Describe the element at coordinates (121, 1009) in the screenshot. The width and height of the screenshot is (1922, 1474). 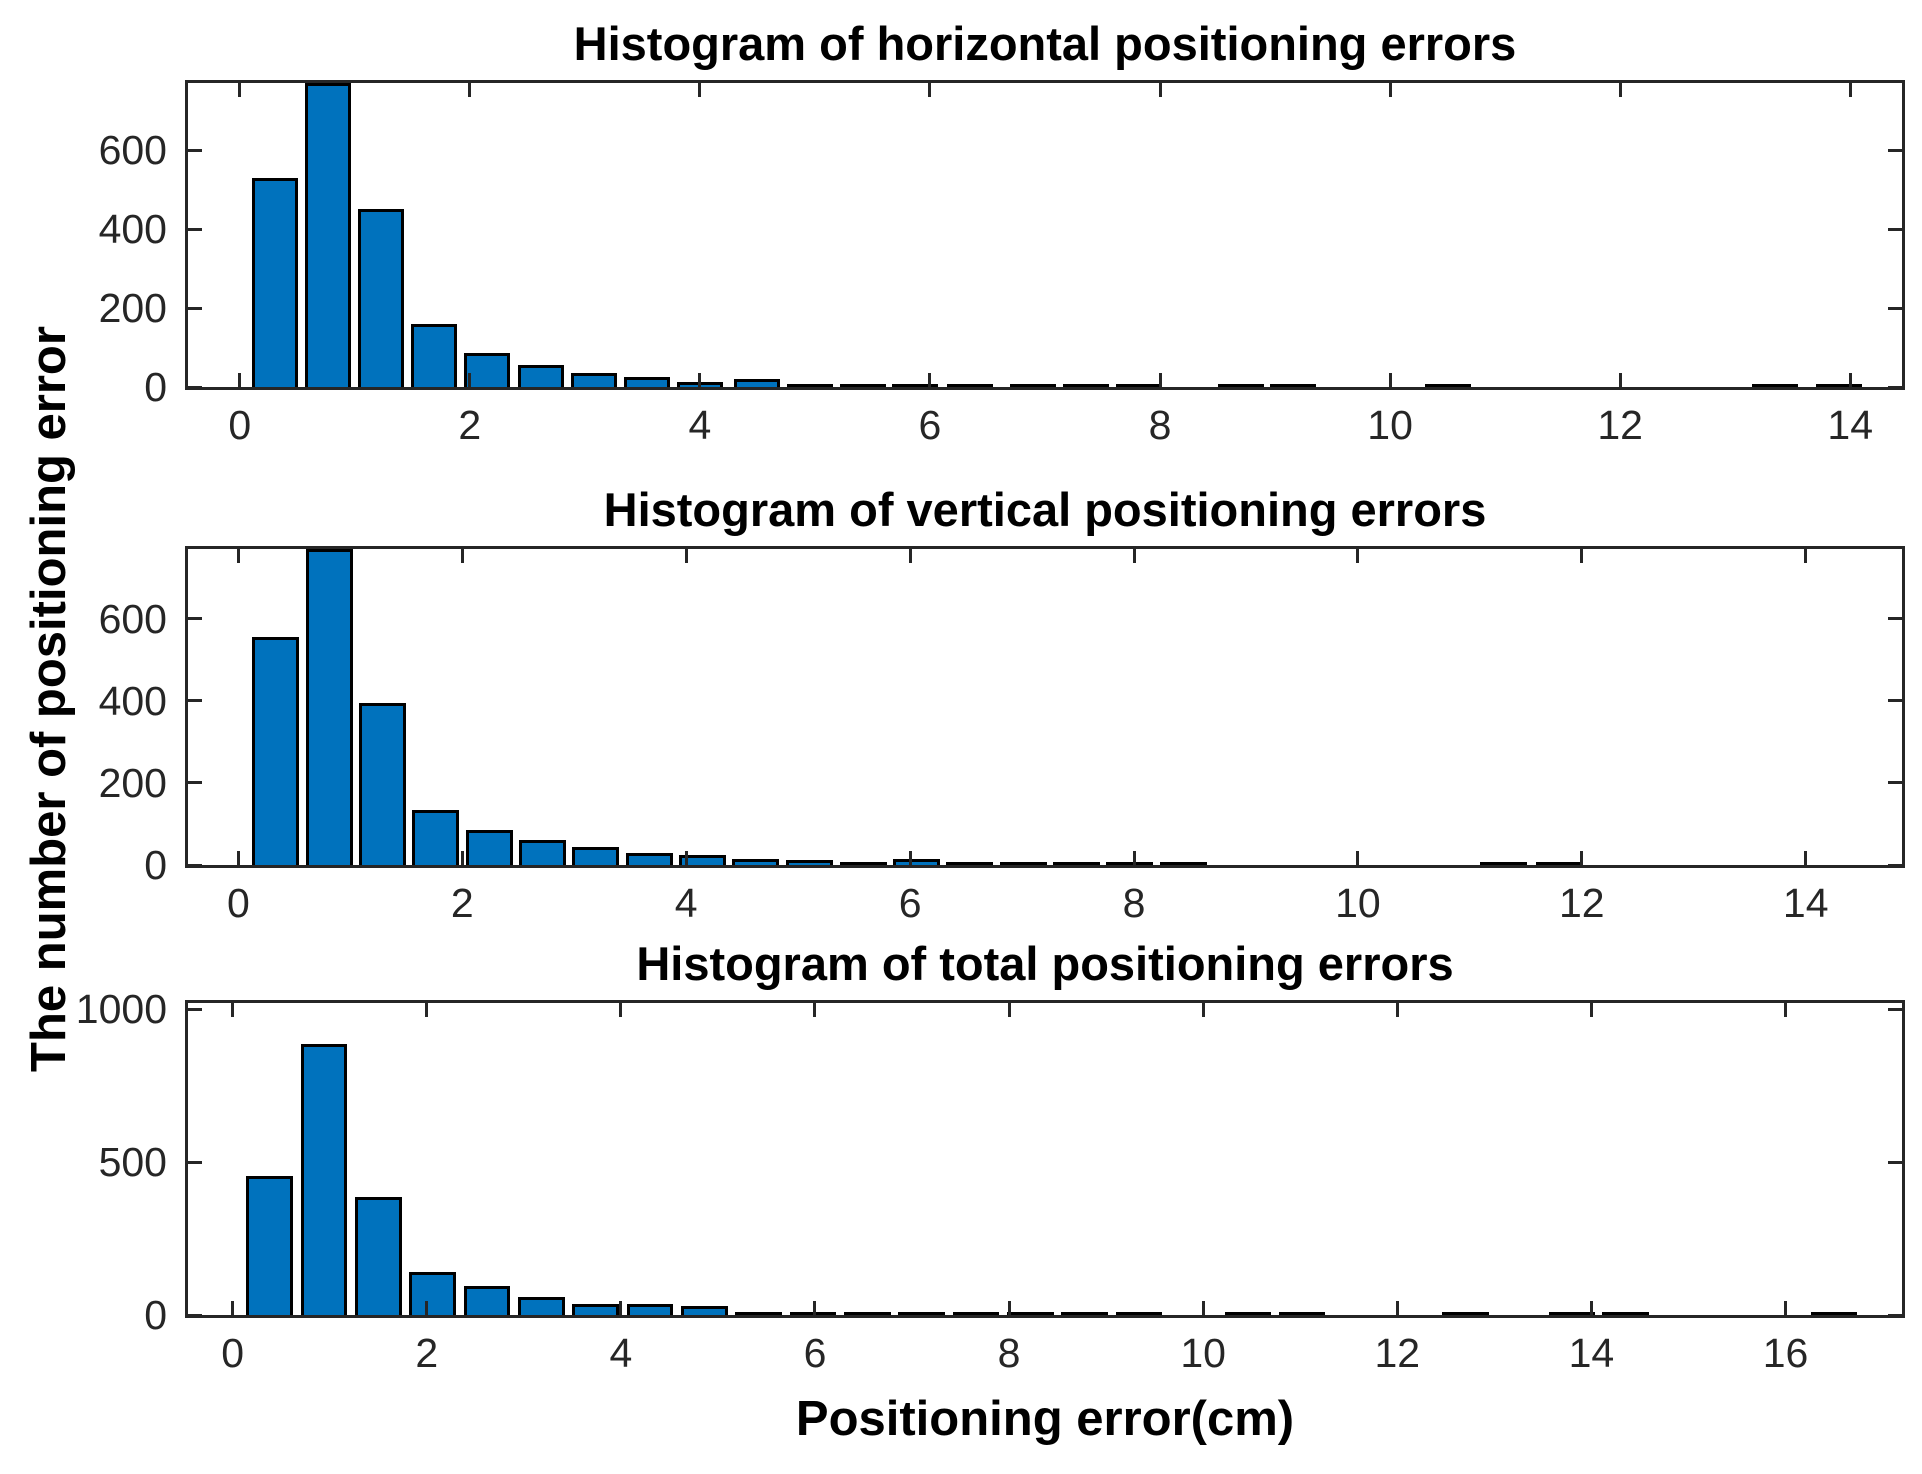
I see `y-tick-label: 1000` at that location.